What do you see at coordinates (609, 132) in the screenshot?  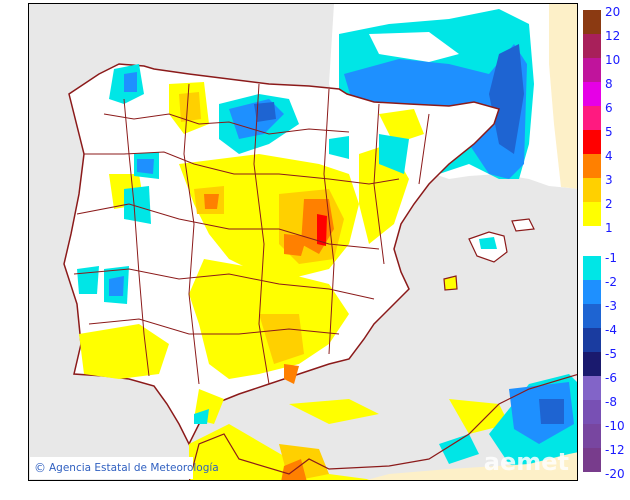 I see `legend-label: 5` at bounding box center [609, 132].